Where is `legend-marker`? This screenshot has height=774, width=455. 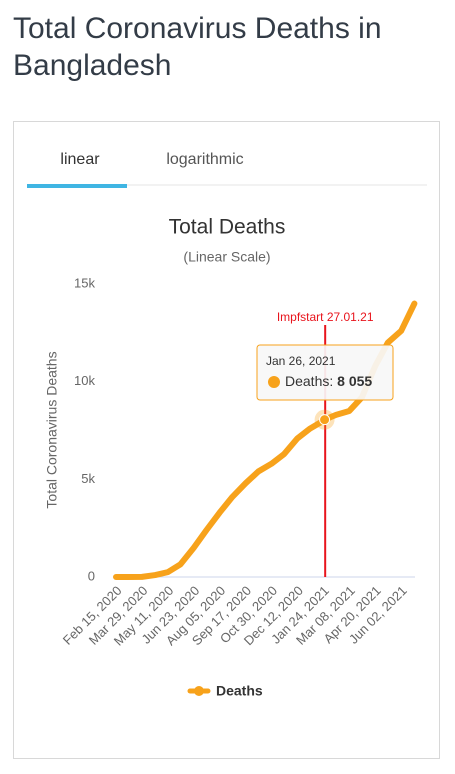 legend-marker is located at coordinates (199, 691).